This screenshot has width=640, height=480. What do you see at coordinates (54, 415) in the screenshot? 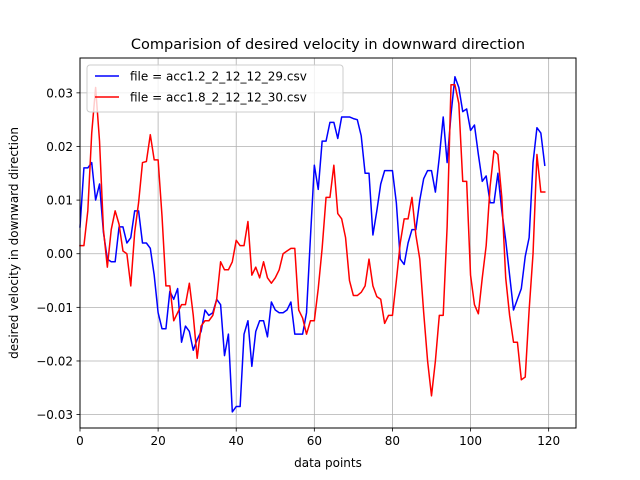
I see `y-tick-label: −0.03` at bounding box center [54, 415].